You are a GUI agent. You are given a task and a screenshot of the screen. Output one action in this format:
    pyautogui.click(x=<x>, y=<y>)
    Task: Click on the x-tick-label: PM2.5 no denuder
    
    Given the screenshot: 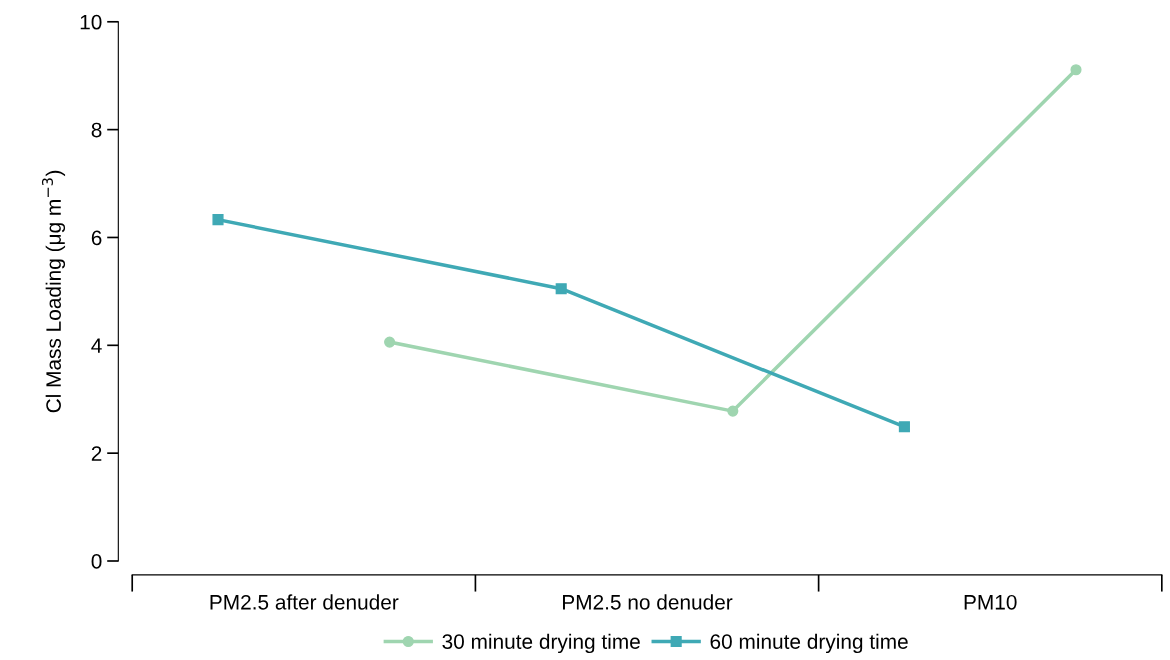 What is the action you would take?
    pyautogui.click(x=648, y=602)
    